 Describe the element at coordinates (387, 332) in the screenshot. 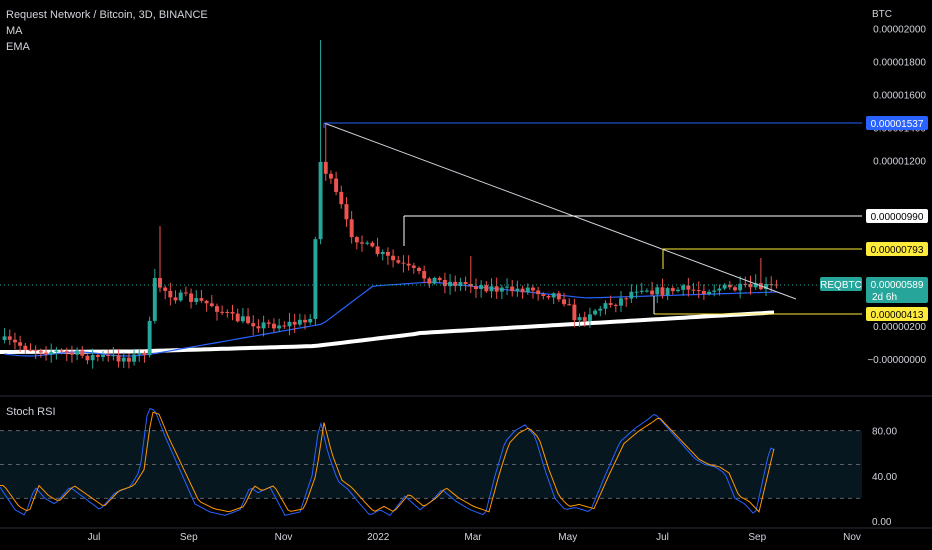

I see `ema-line` at that location.